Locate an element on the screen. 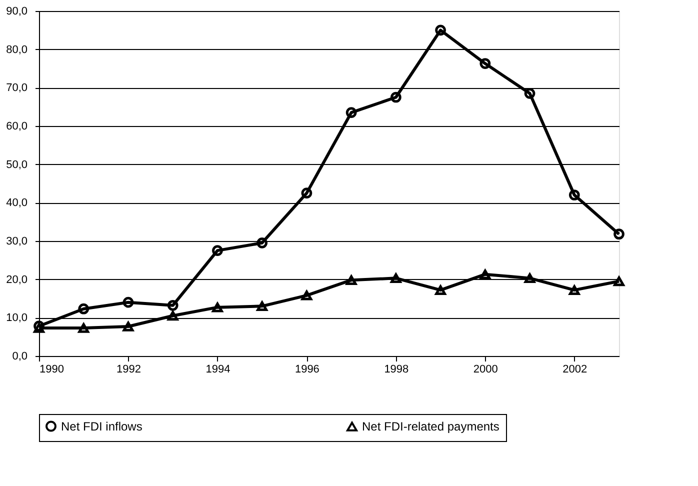  legend-label: Net FDI-related payments is located at coordinates (431, 427).